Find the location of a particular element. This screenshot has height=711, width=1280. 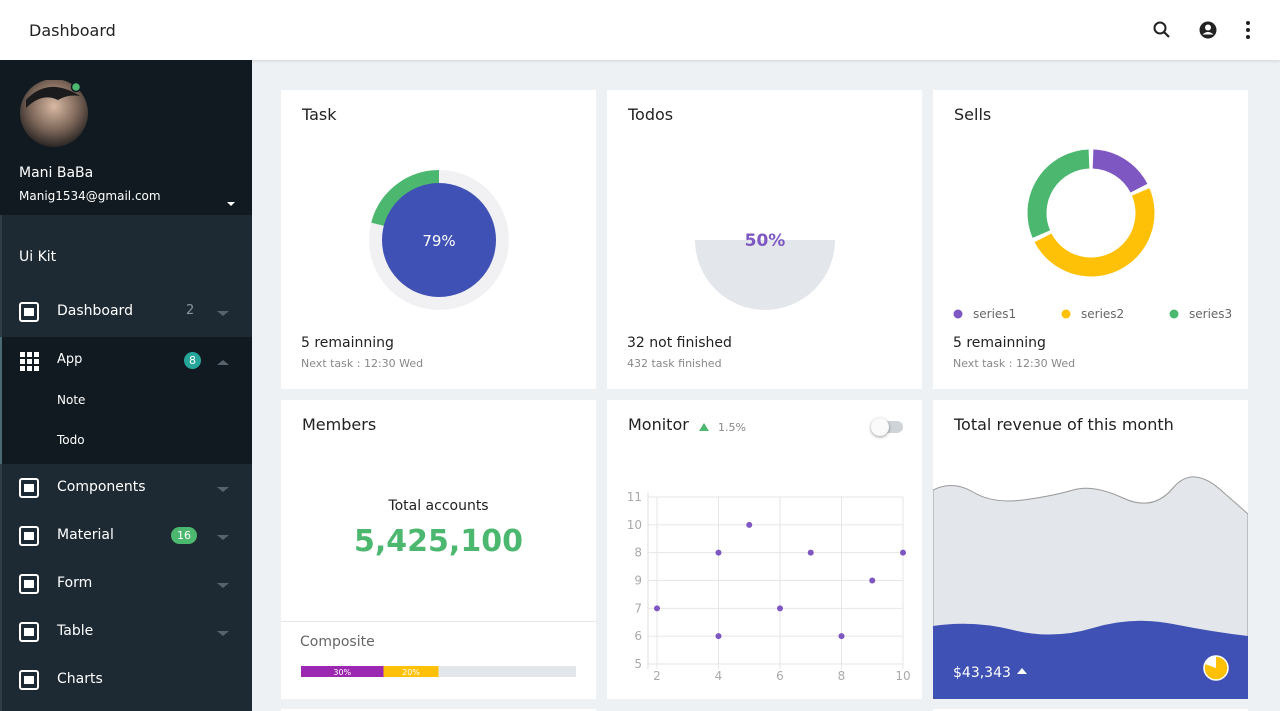

y-tick-label: 8 is located at coordinates (638, 553).